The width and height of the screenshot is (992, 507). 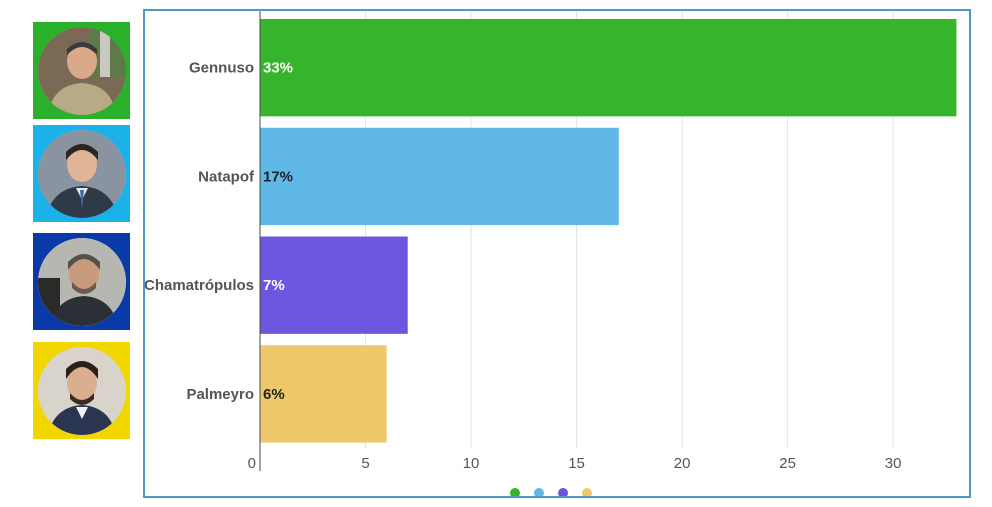 I want to click on x-tick-label: 5, so click(x=365, y=463).